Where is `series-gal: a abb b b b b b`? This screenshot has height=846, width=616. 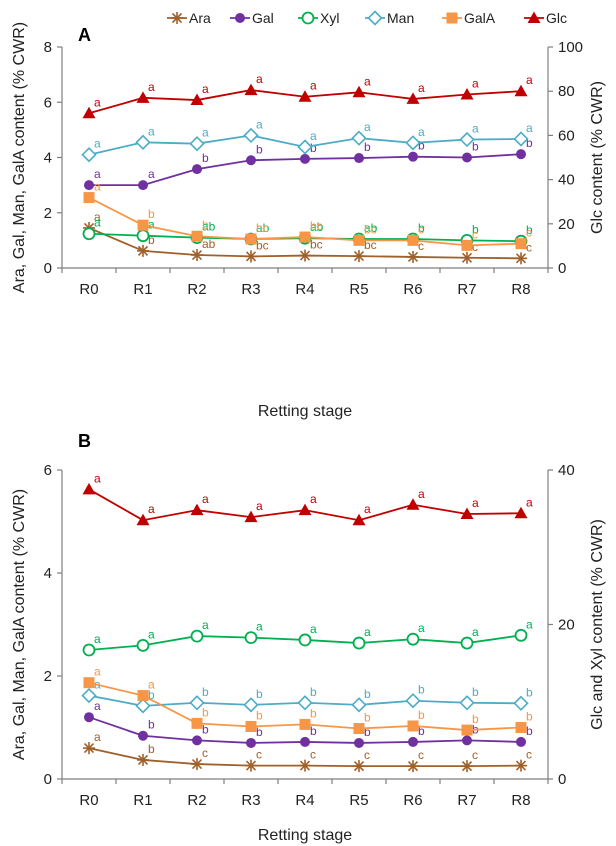 series-gal: a abb b b b b b is located at coordinates (308, 163).